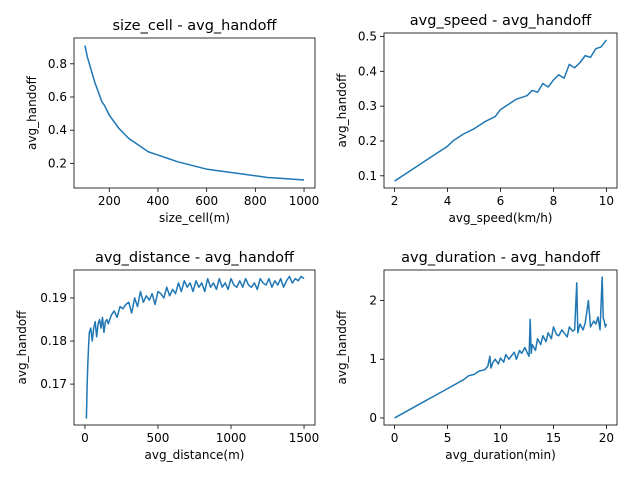  Describe the element at coordinates (109, 201) in the screenshot. I see `x-tick-label: 200` at that location.